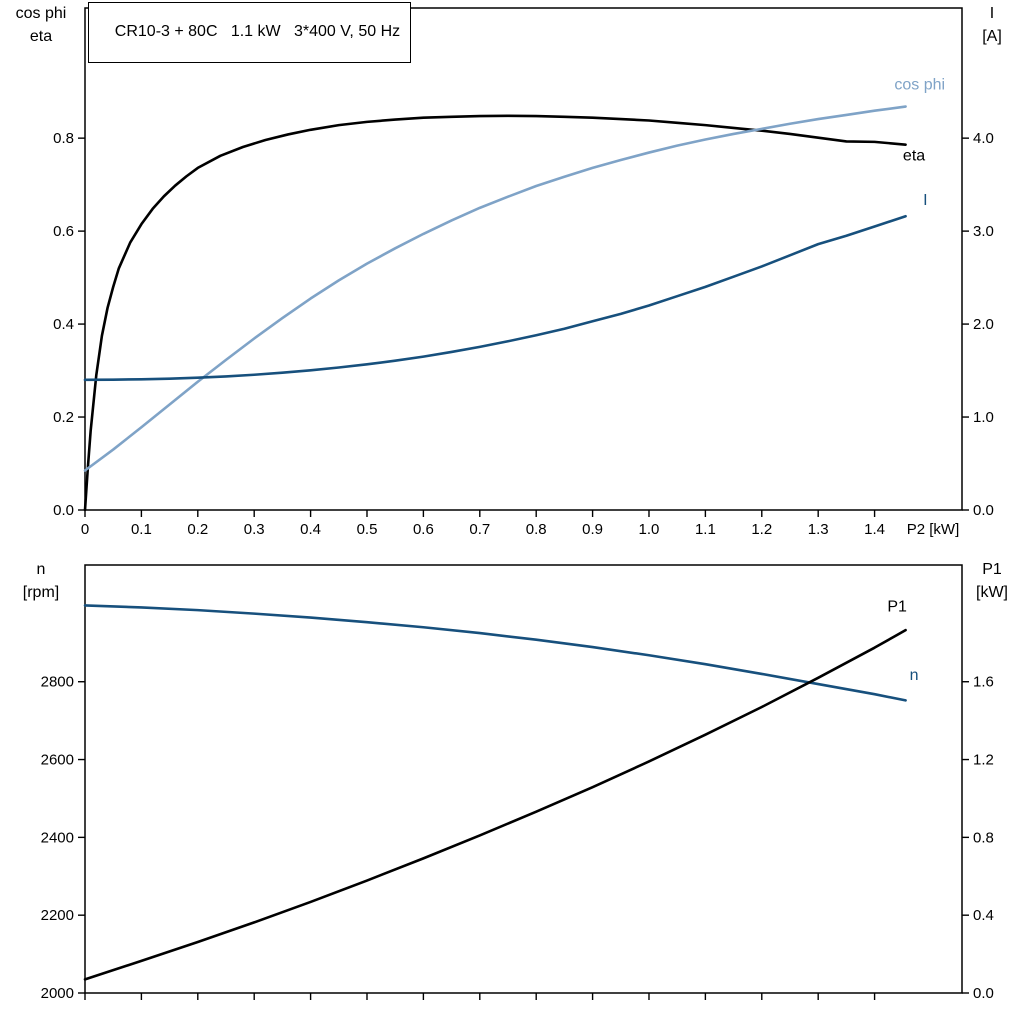 Image resolution: width=1024 pixels, height=1024 pixels. Describe the element at coordinates (41, 36) in the screenshot. I see `upper-left-axis-line2: eta` at that location.